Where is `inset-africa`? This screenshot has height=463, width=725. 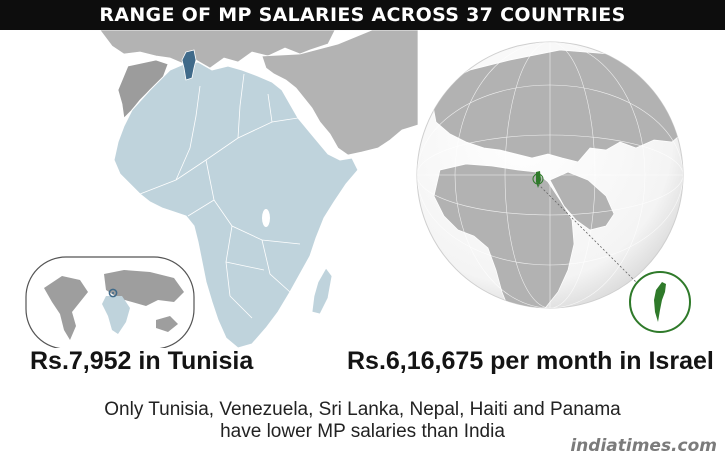 inset-africa is located at coordinates (116, 315).